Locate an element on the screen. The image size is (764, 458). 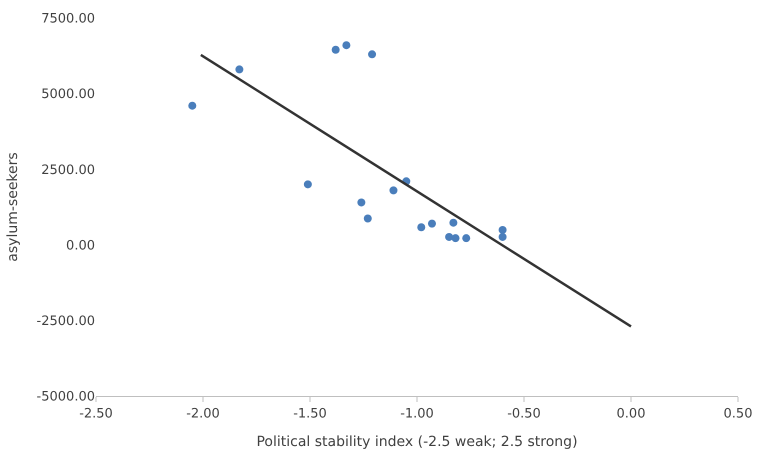
x-tick-label: -1.50 is located at coordinates (310, 414).